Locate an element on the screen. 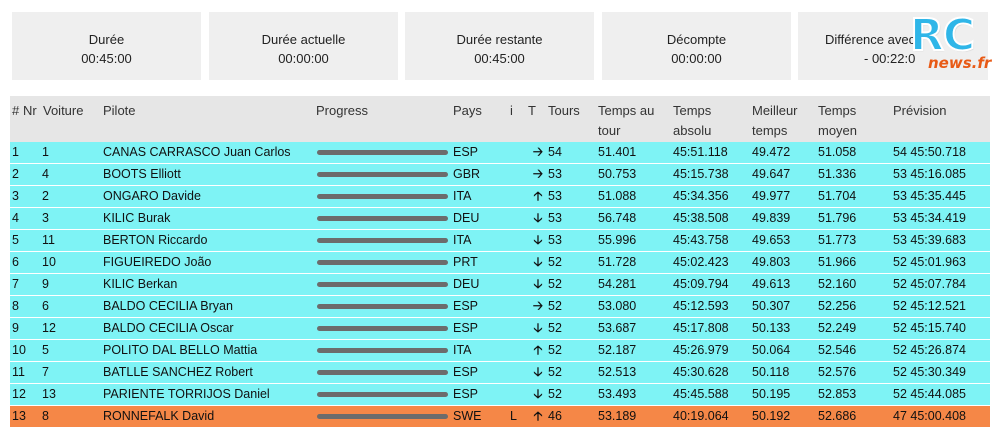 This screenshot has height=434, width=1000. cell-pilote: ONGARO Davide is located at coordinates (152, 196).